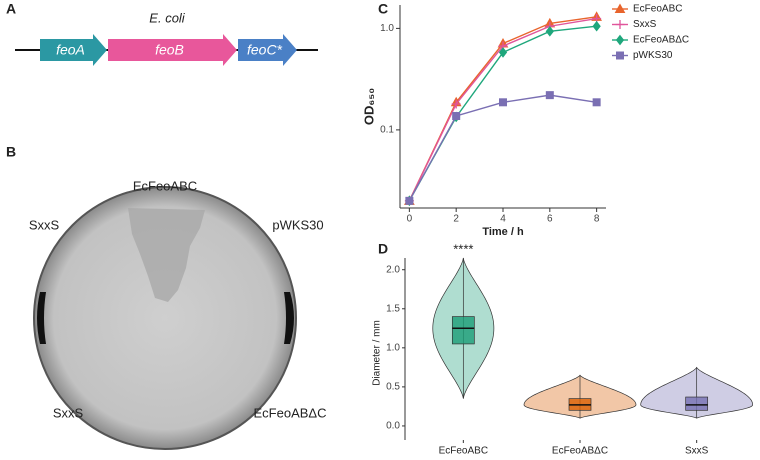  Describe the element at coordinates (383, 9) in the screenshot. I see `panel-label: C` at that location.